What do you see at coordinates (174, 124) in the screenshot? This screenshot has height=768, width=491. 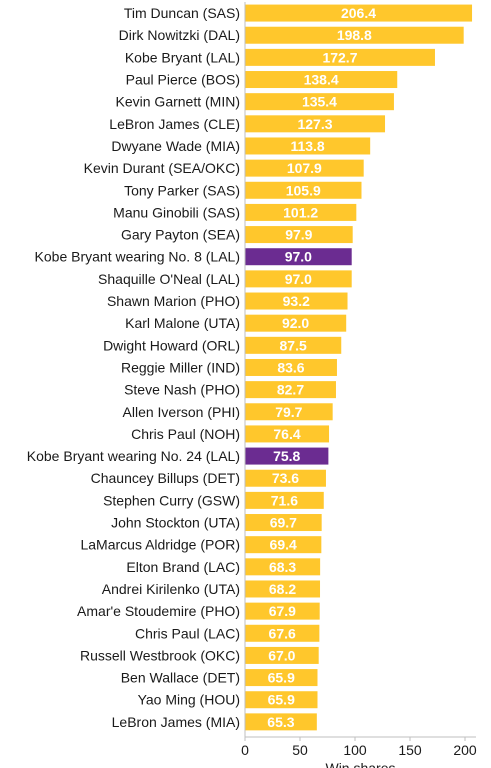 I see `category-label: LeBron James (CLE)` at bounding box center [174, 124].